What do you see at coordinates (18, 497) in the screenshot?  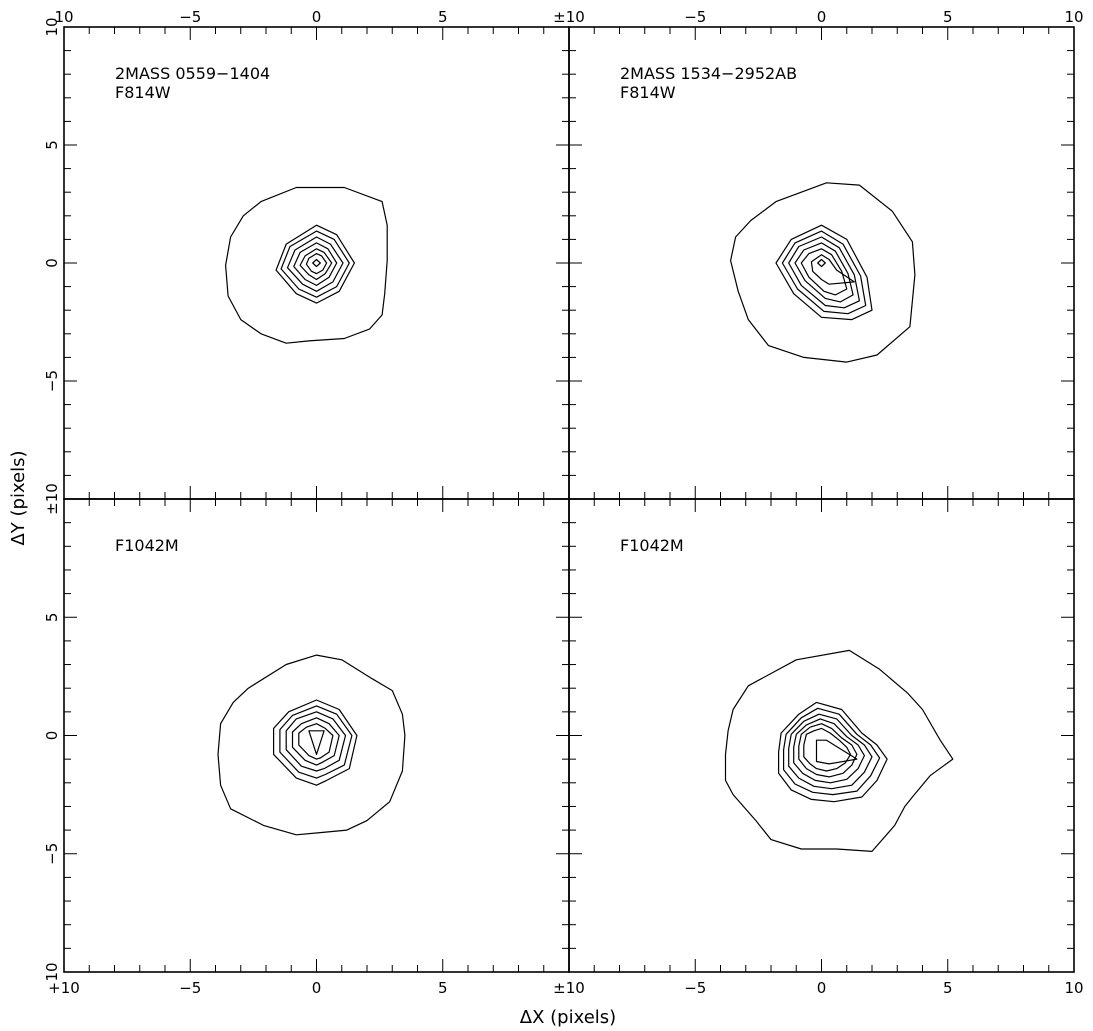 I see `y-axis-label: ΔY (pixels)` at bounding box center [18, 497].